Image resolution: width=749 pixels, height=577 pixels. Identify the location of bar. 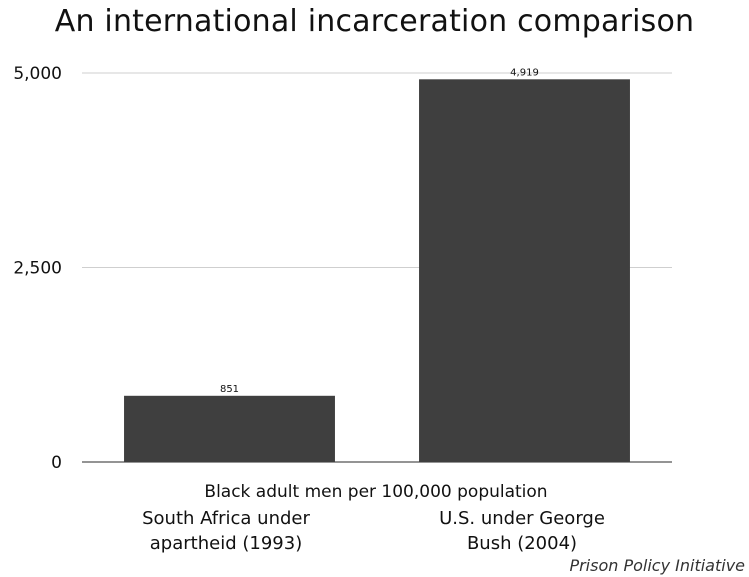
(229, 428).